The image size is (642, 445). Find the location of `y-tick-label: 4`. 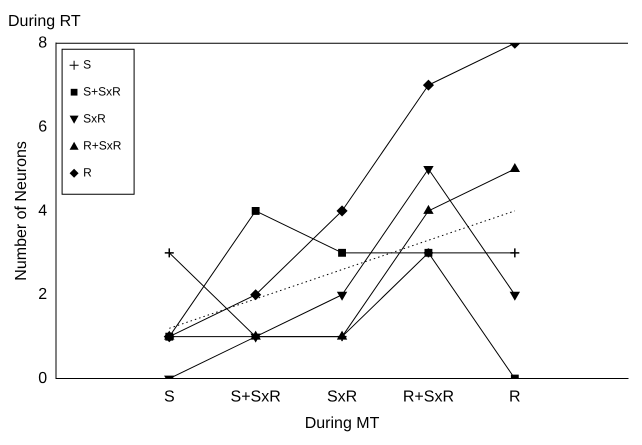

y-tick-label: 4 is located at coordinates (43, 211).